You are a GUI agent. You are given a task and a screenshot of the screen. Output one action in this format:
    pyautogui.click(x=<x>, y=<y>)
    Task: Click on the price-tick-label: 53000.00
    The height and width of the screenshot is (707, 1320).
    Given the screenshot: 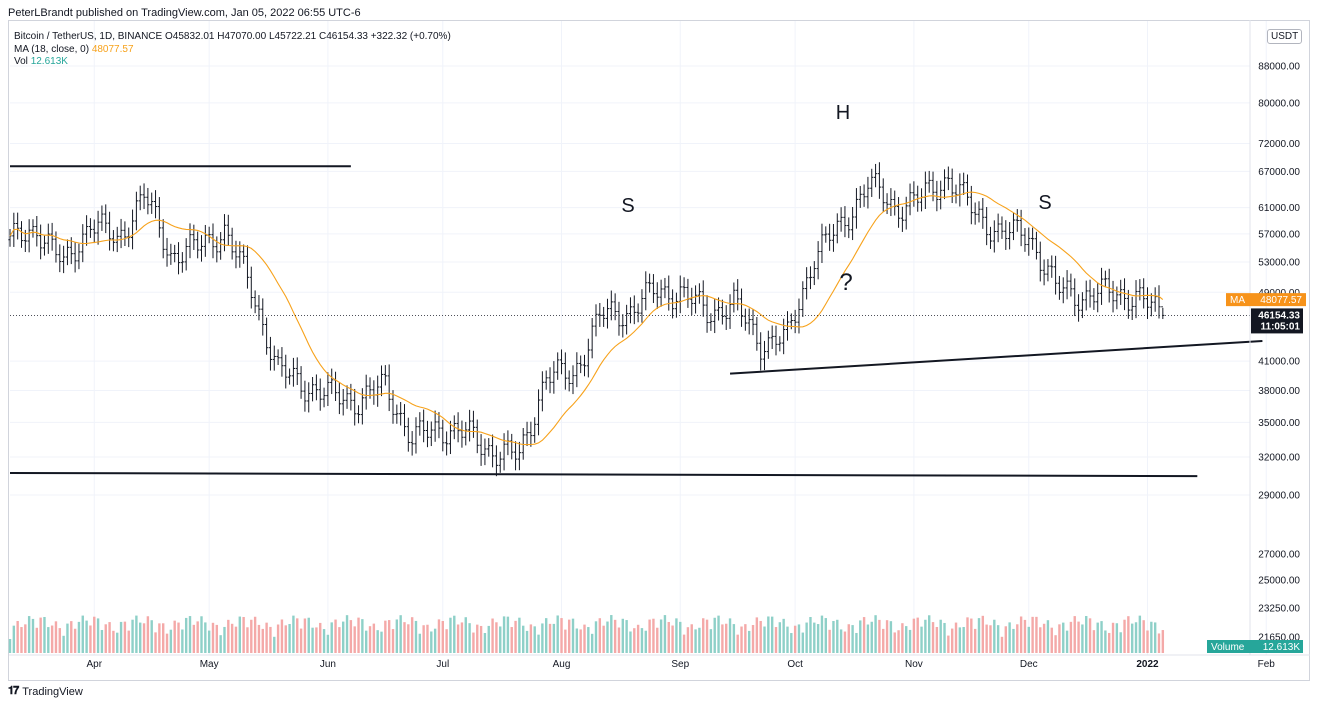 What is the action you would take?
    pyautogui.click(x=1279, y=262)
    